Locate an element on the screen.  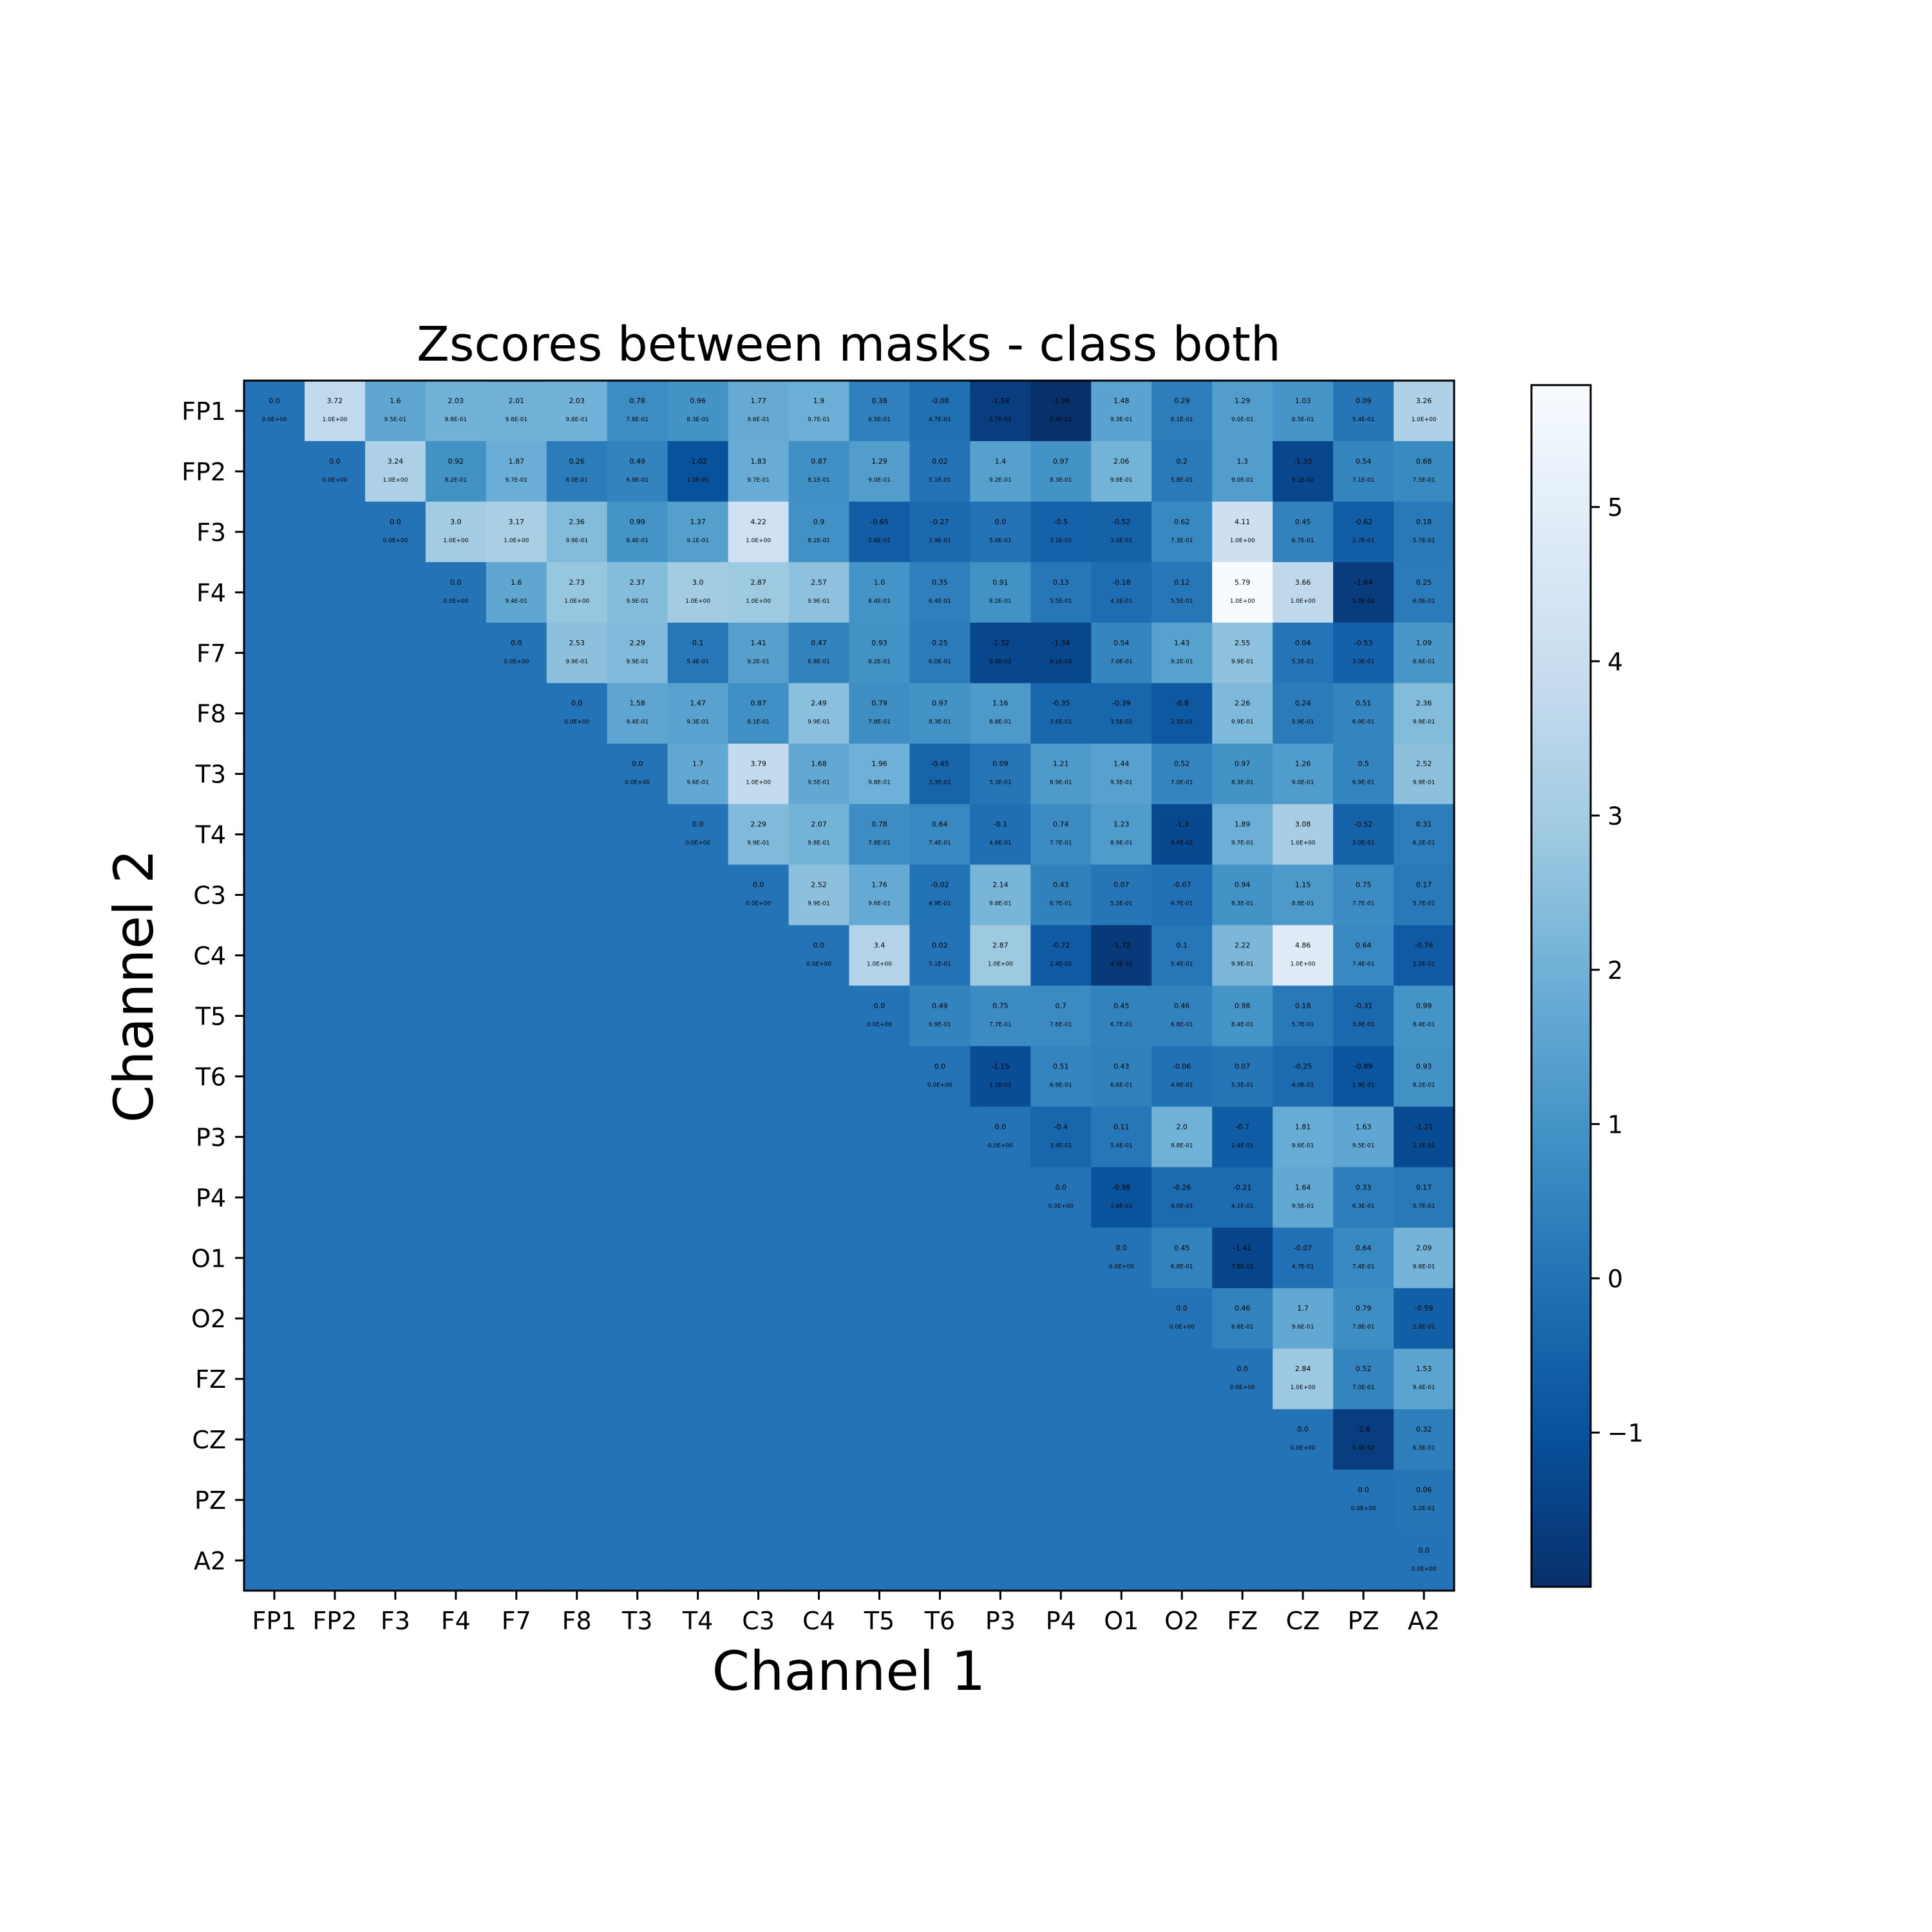
cell-zscore-label: 1.6 is located at coordinates (396, 401).